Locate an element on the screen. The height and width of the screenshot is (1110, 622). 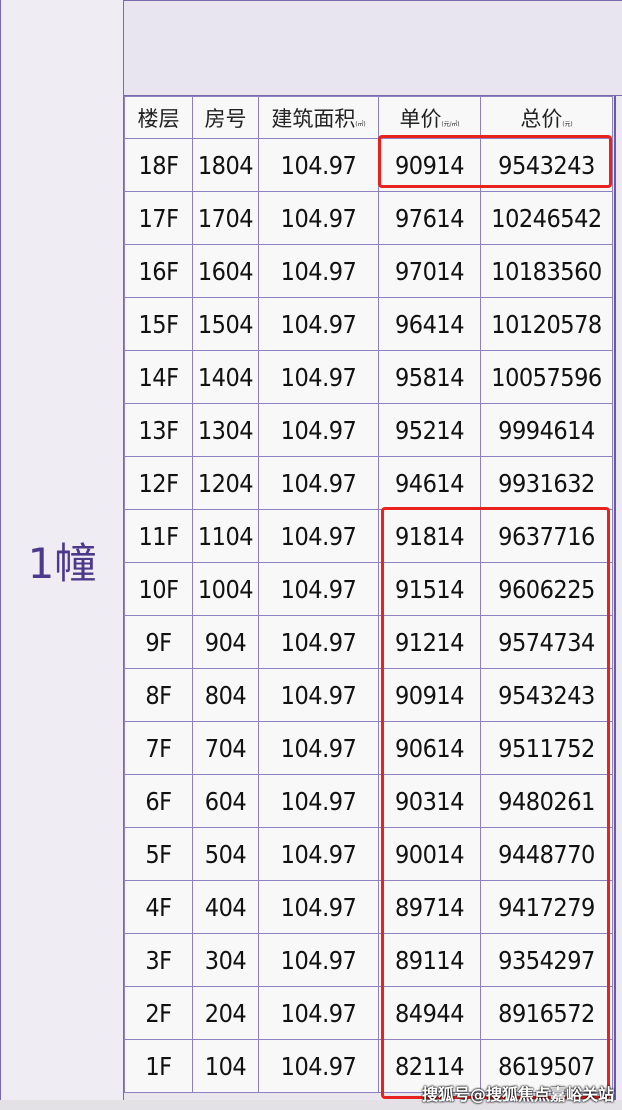
table-cell: 12F is located at coordinates (158, 483).